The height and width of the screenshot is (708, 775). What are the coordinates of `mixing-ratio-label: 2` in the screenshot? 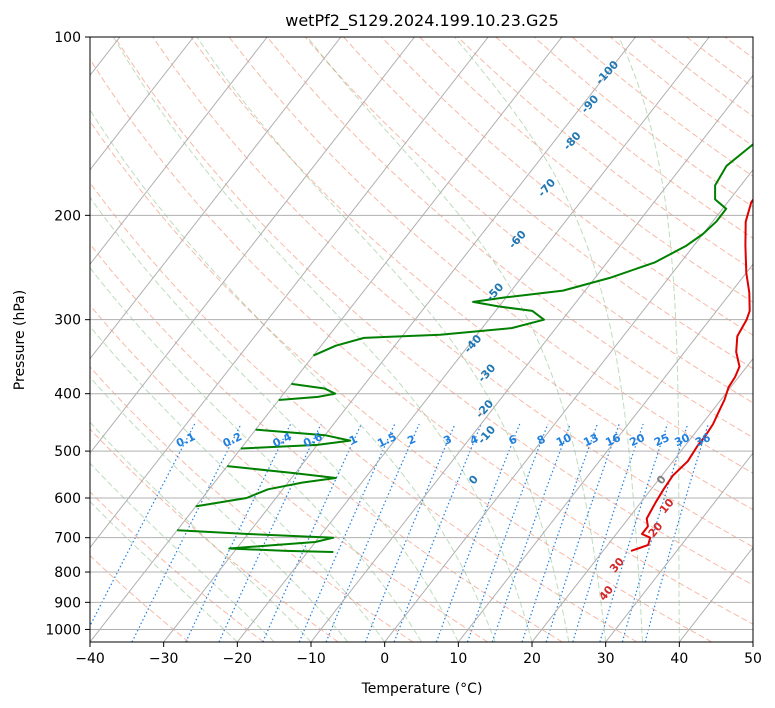 It's located at (411, 440).